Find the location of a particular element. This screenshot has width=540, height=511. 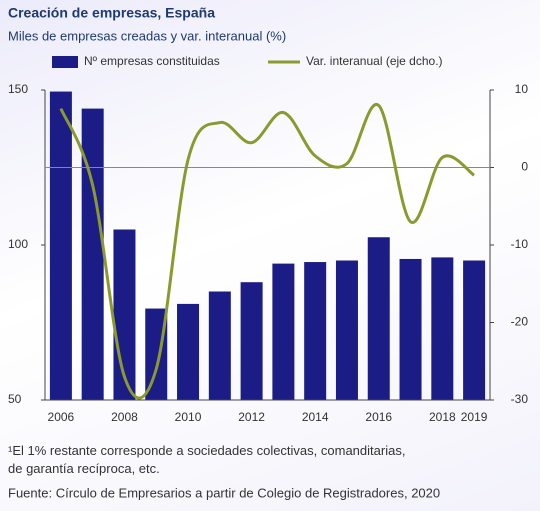

legend-label: Var. interanual (eje dcho.) is located at coordinates (374, 61).